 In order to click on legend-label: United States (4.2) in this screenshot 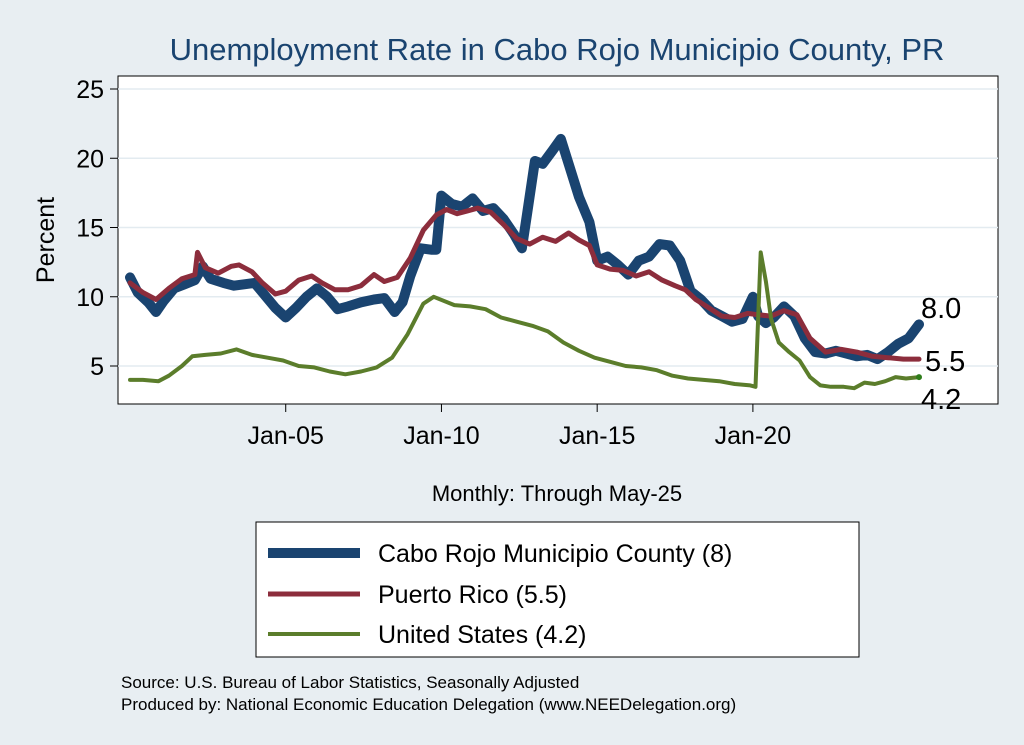, I will do `click(482, 635)`.